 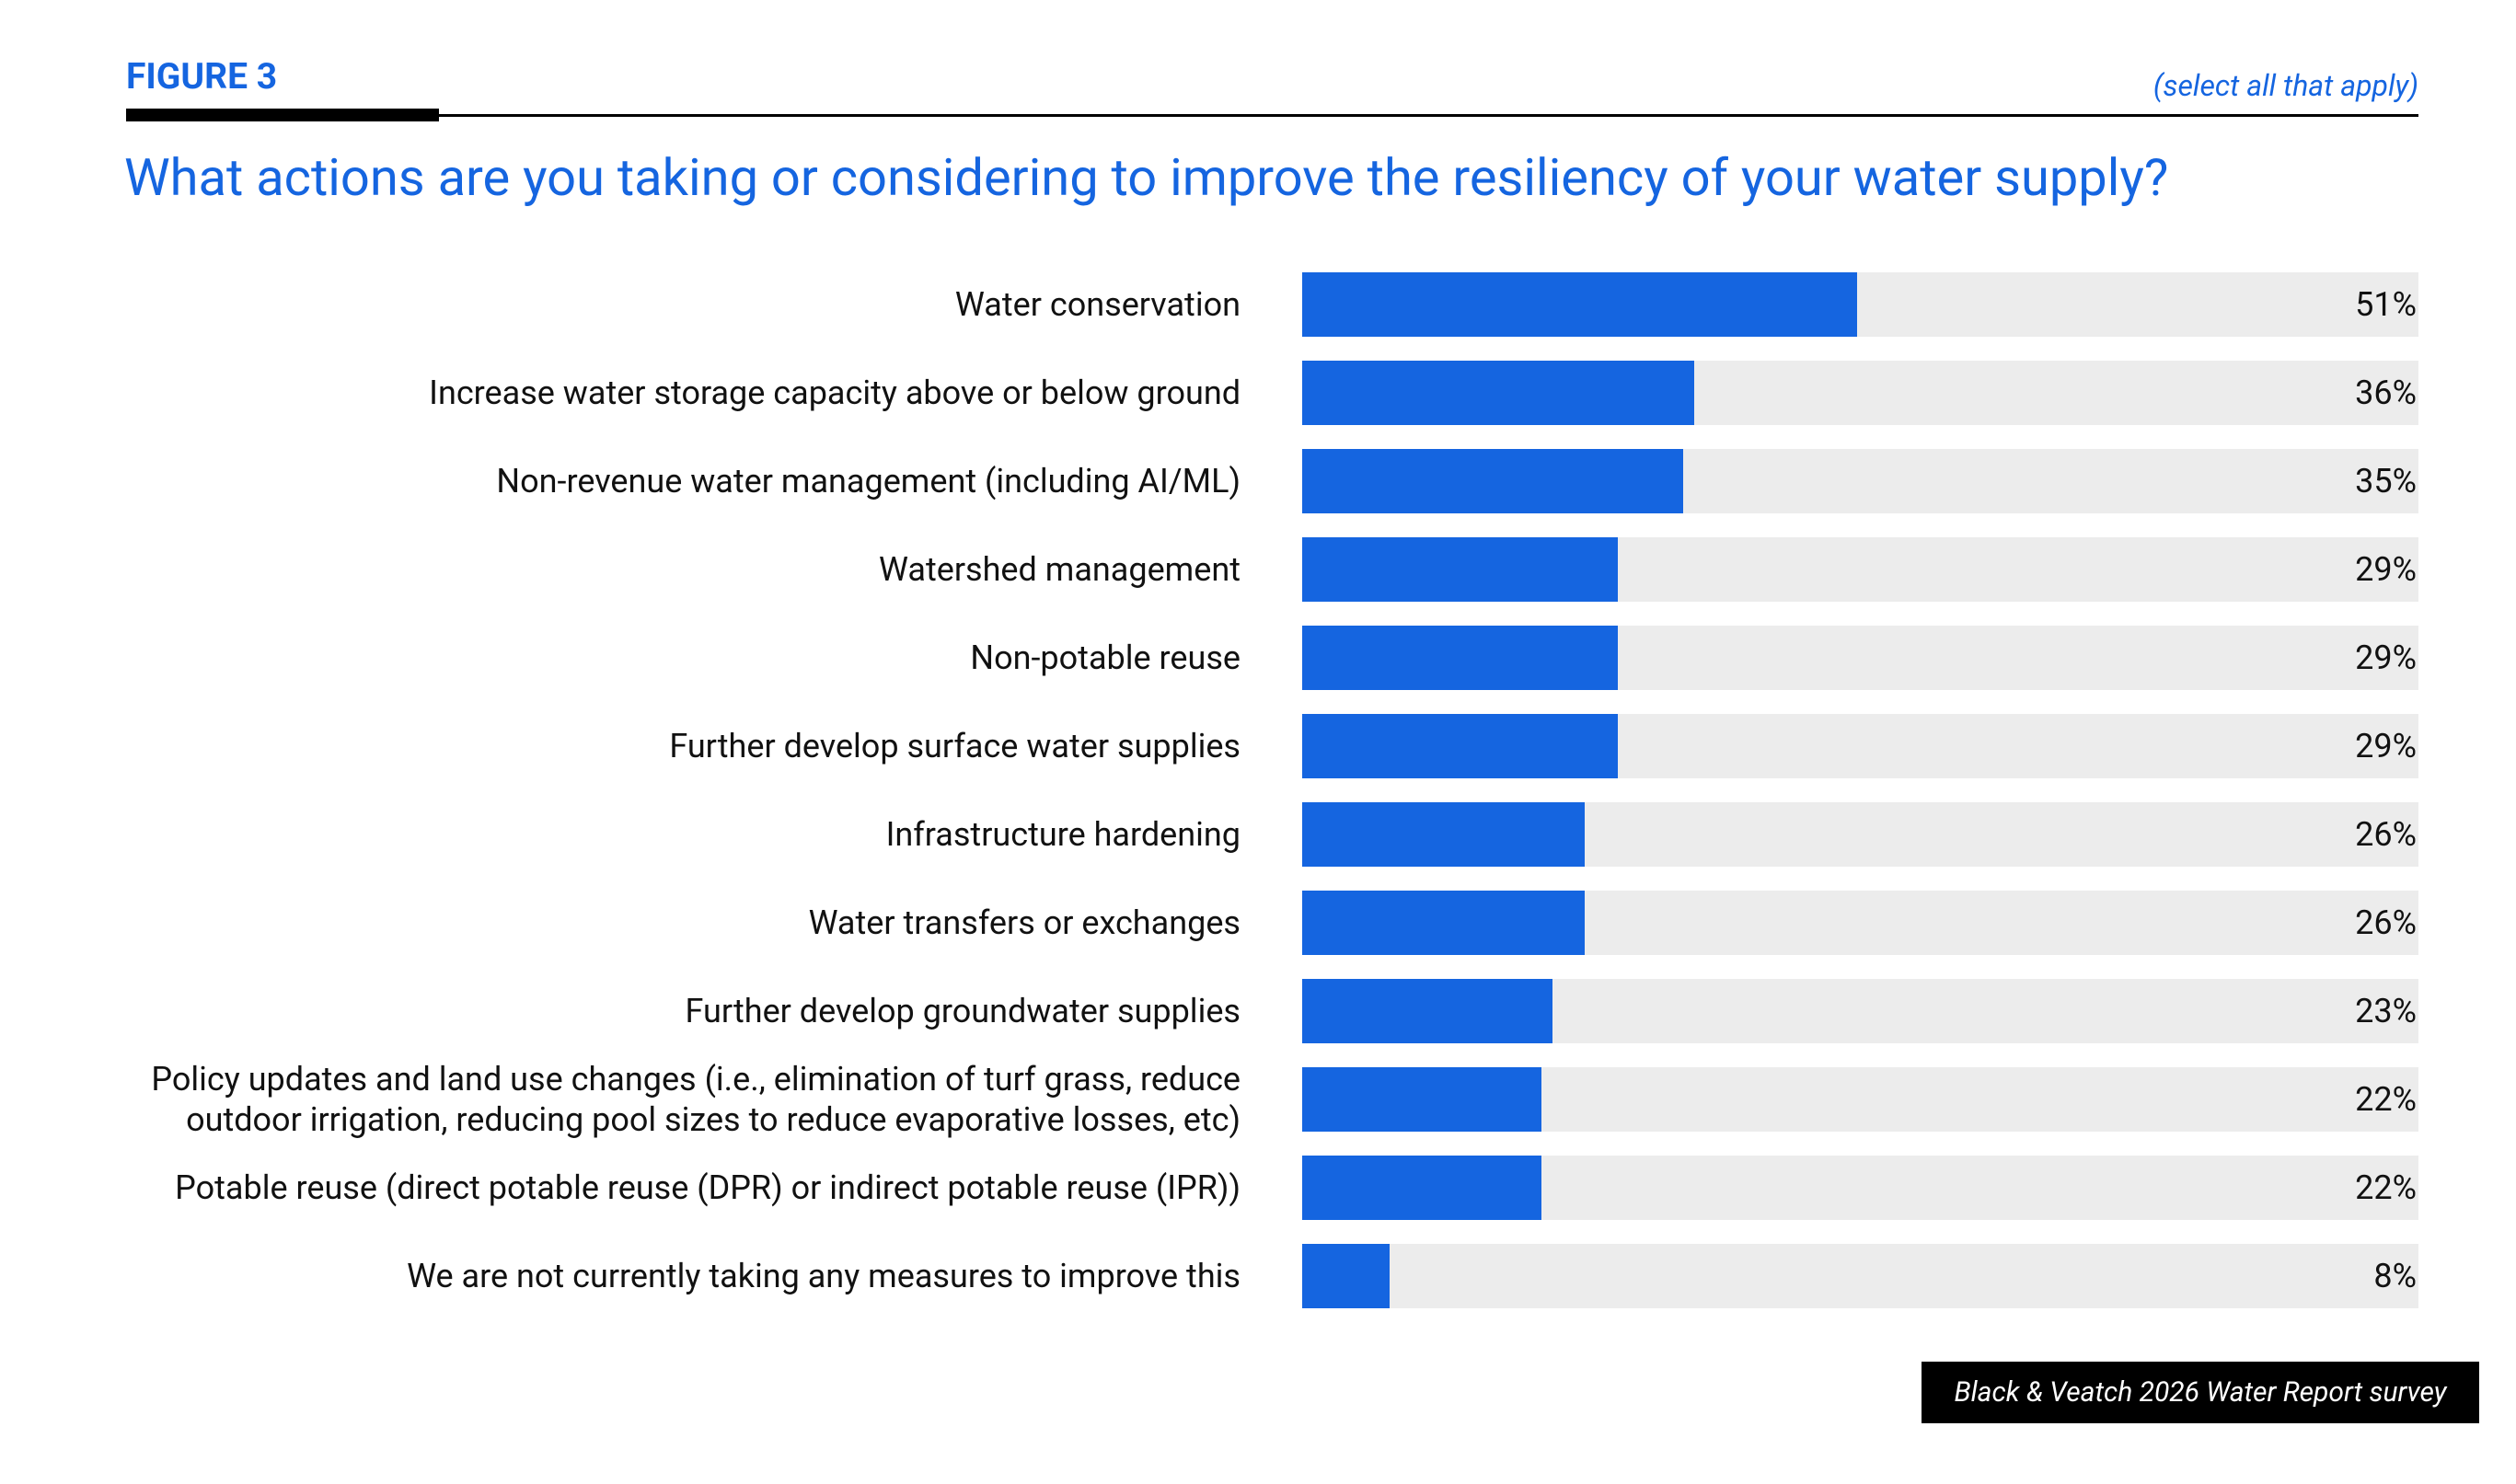 I want to click on category-label: Infrastructure hardening, so click(x=1063, y=834).